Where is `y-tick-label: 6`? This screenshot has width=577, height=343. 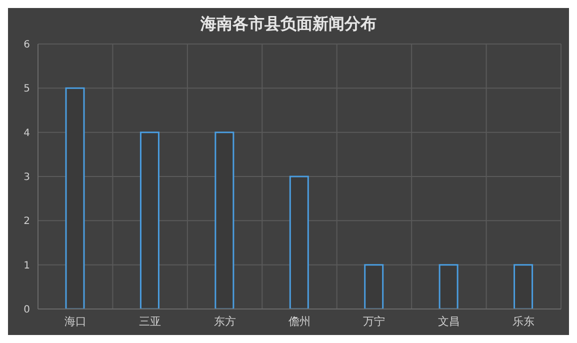 y-tick-label: 6 is located at coordinates (27, 45).